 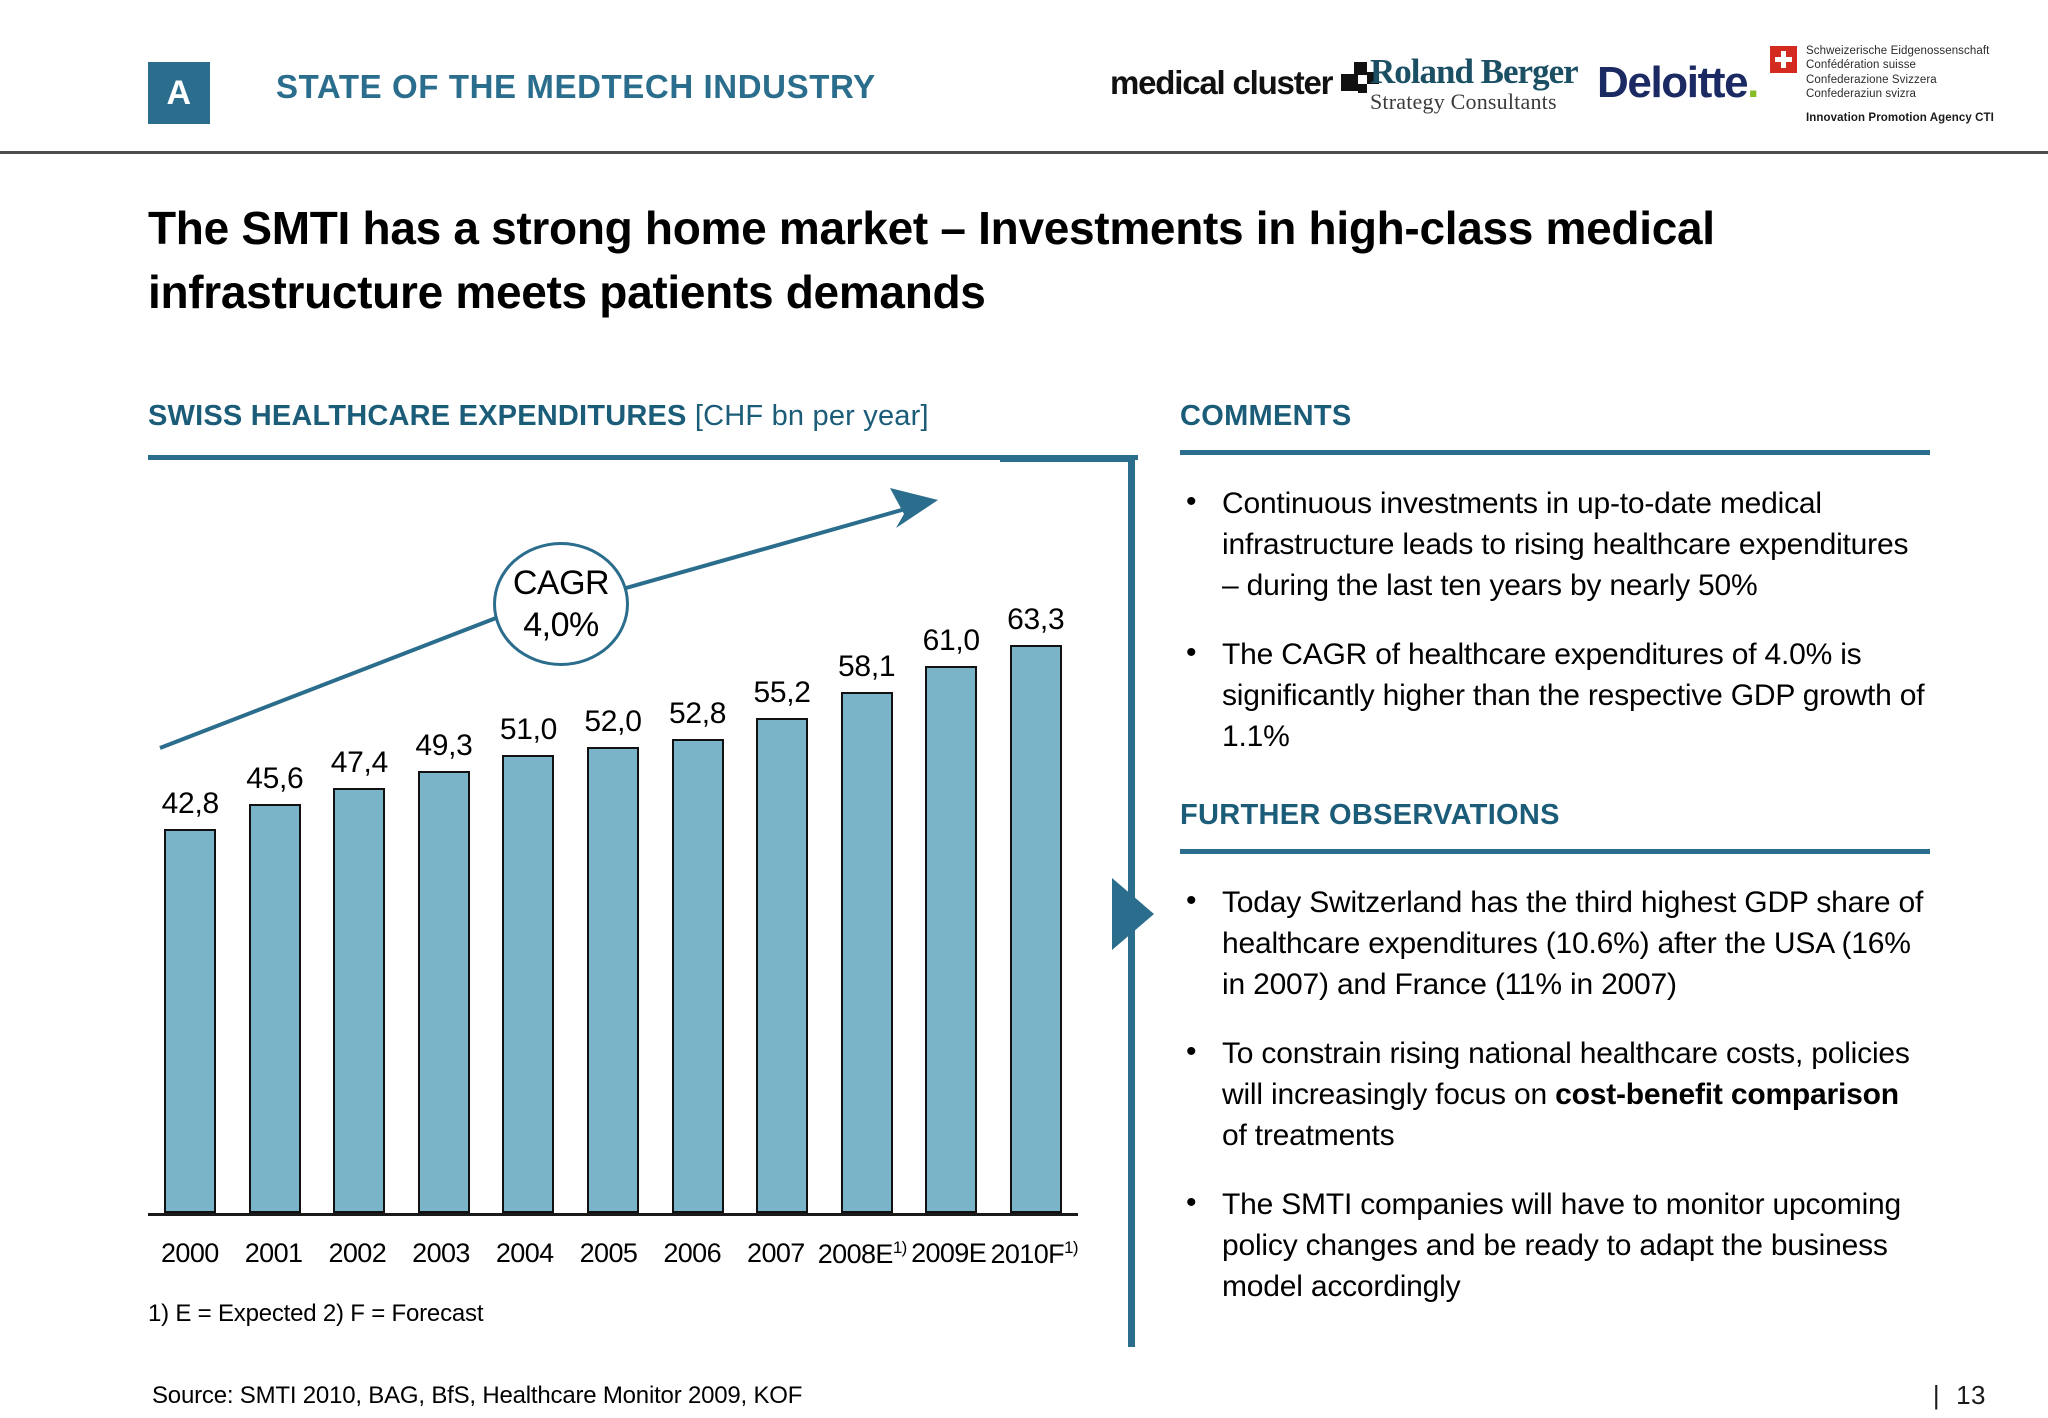 What do you see at coordinates (1474, 71) in the screenshot?
I see `roland-berger-name: Roland Berger` at bounding box center [1474, 71].